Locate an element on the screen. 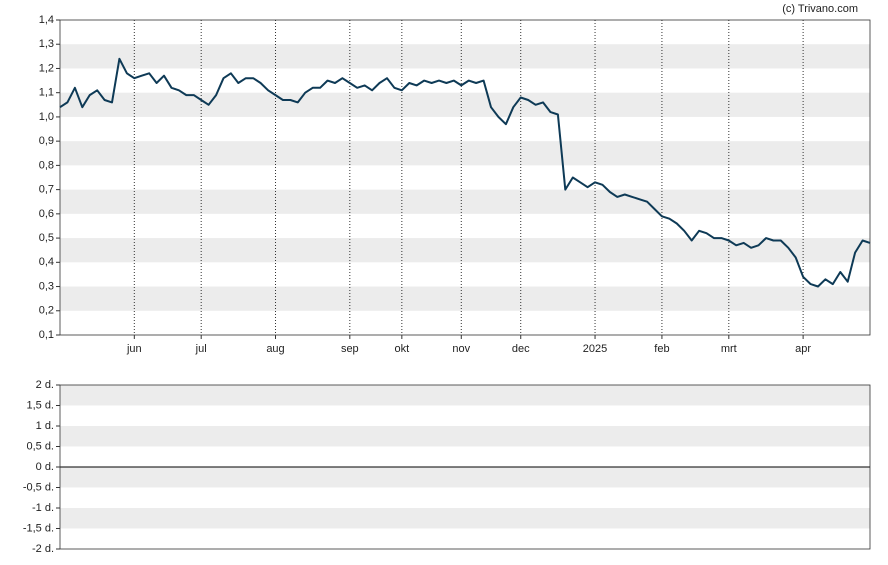 This screenshot has width=888, height=565. y-tick-label: 0,6 is located at coordinates (46, 214).